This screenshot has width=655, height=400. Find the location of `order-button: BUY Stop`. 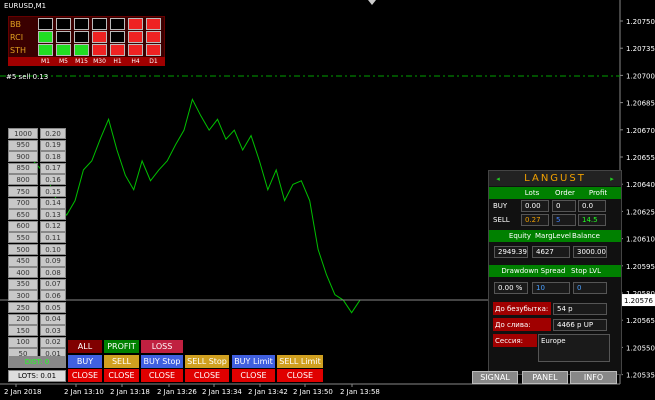

order-button: BUY Stop is located at coordinates (162, 361).